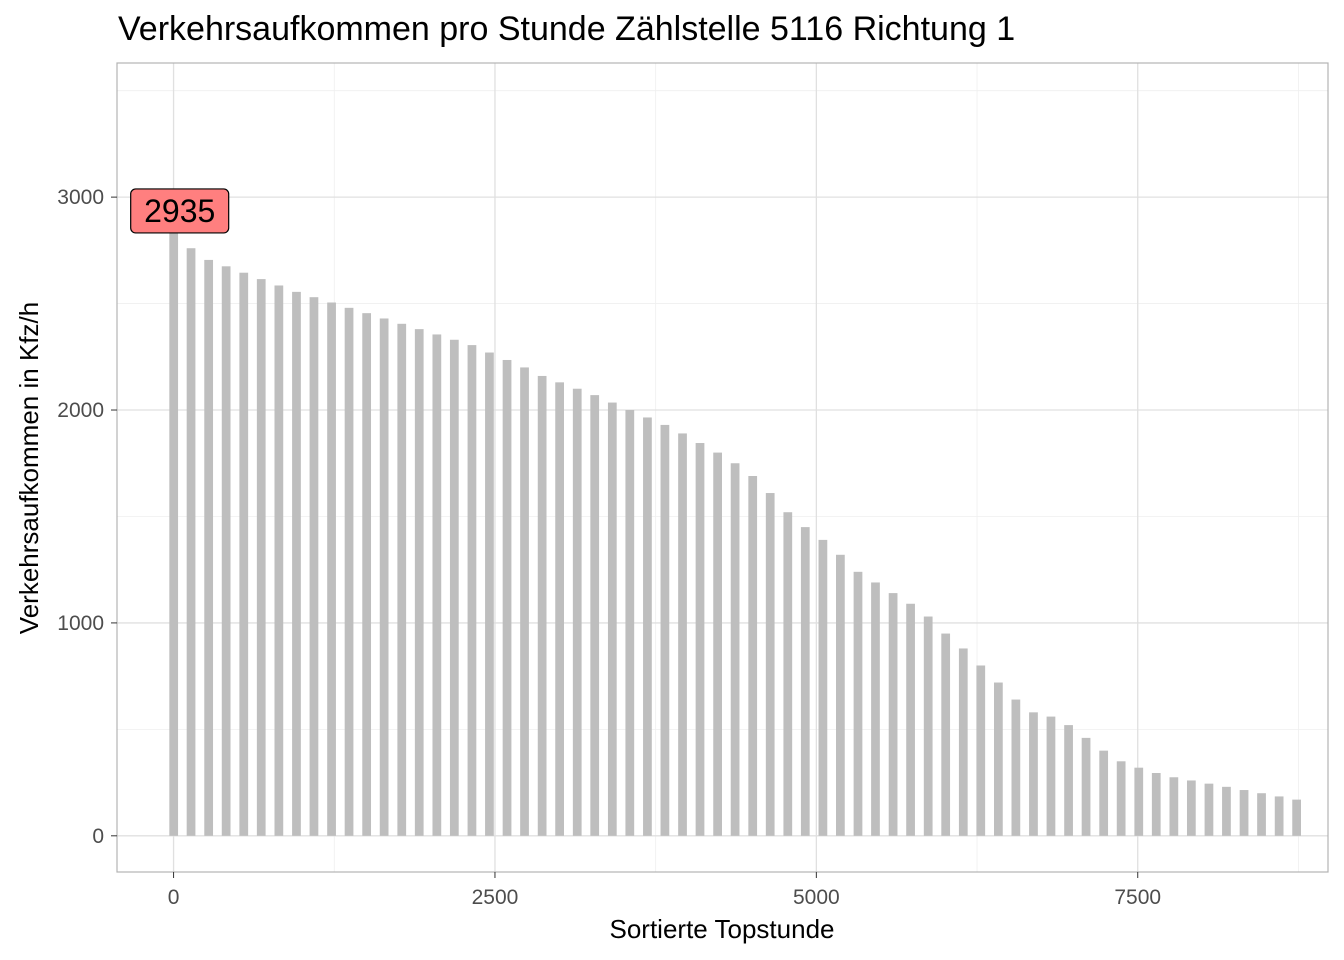 The image size is (1344, 960). What do you see at coordinates (80, 197) in the screenshot?
I see `y-tick-label: 3000` at bounding box center [80, 197].